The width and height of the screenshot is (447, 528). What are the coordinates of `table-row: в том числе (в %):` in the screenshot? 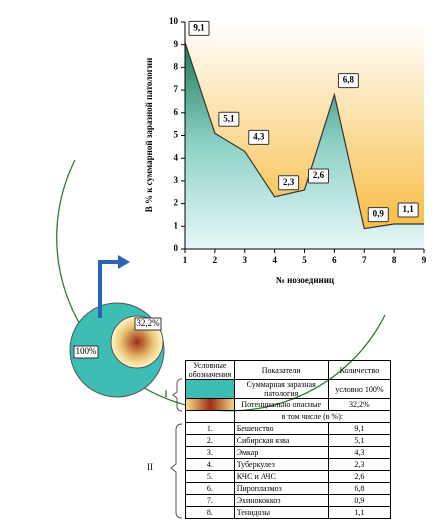 It's located at (288, 416).